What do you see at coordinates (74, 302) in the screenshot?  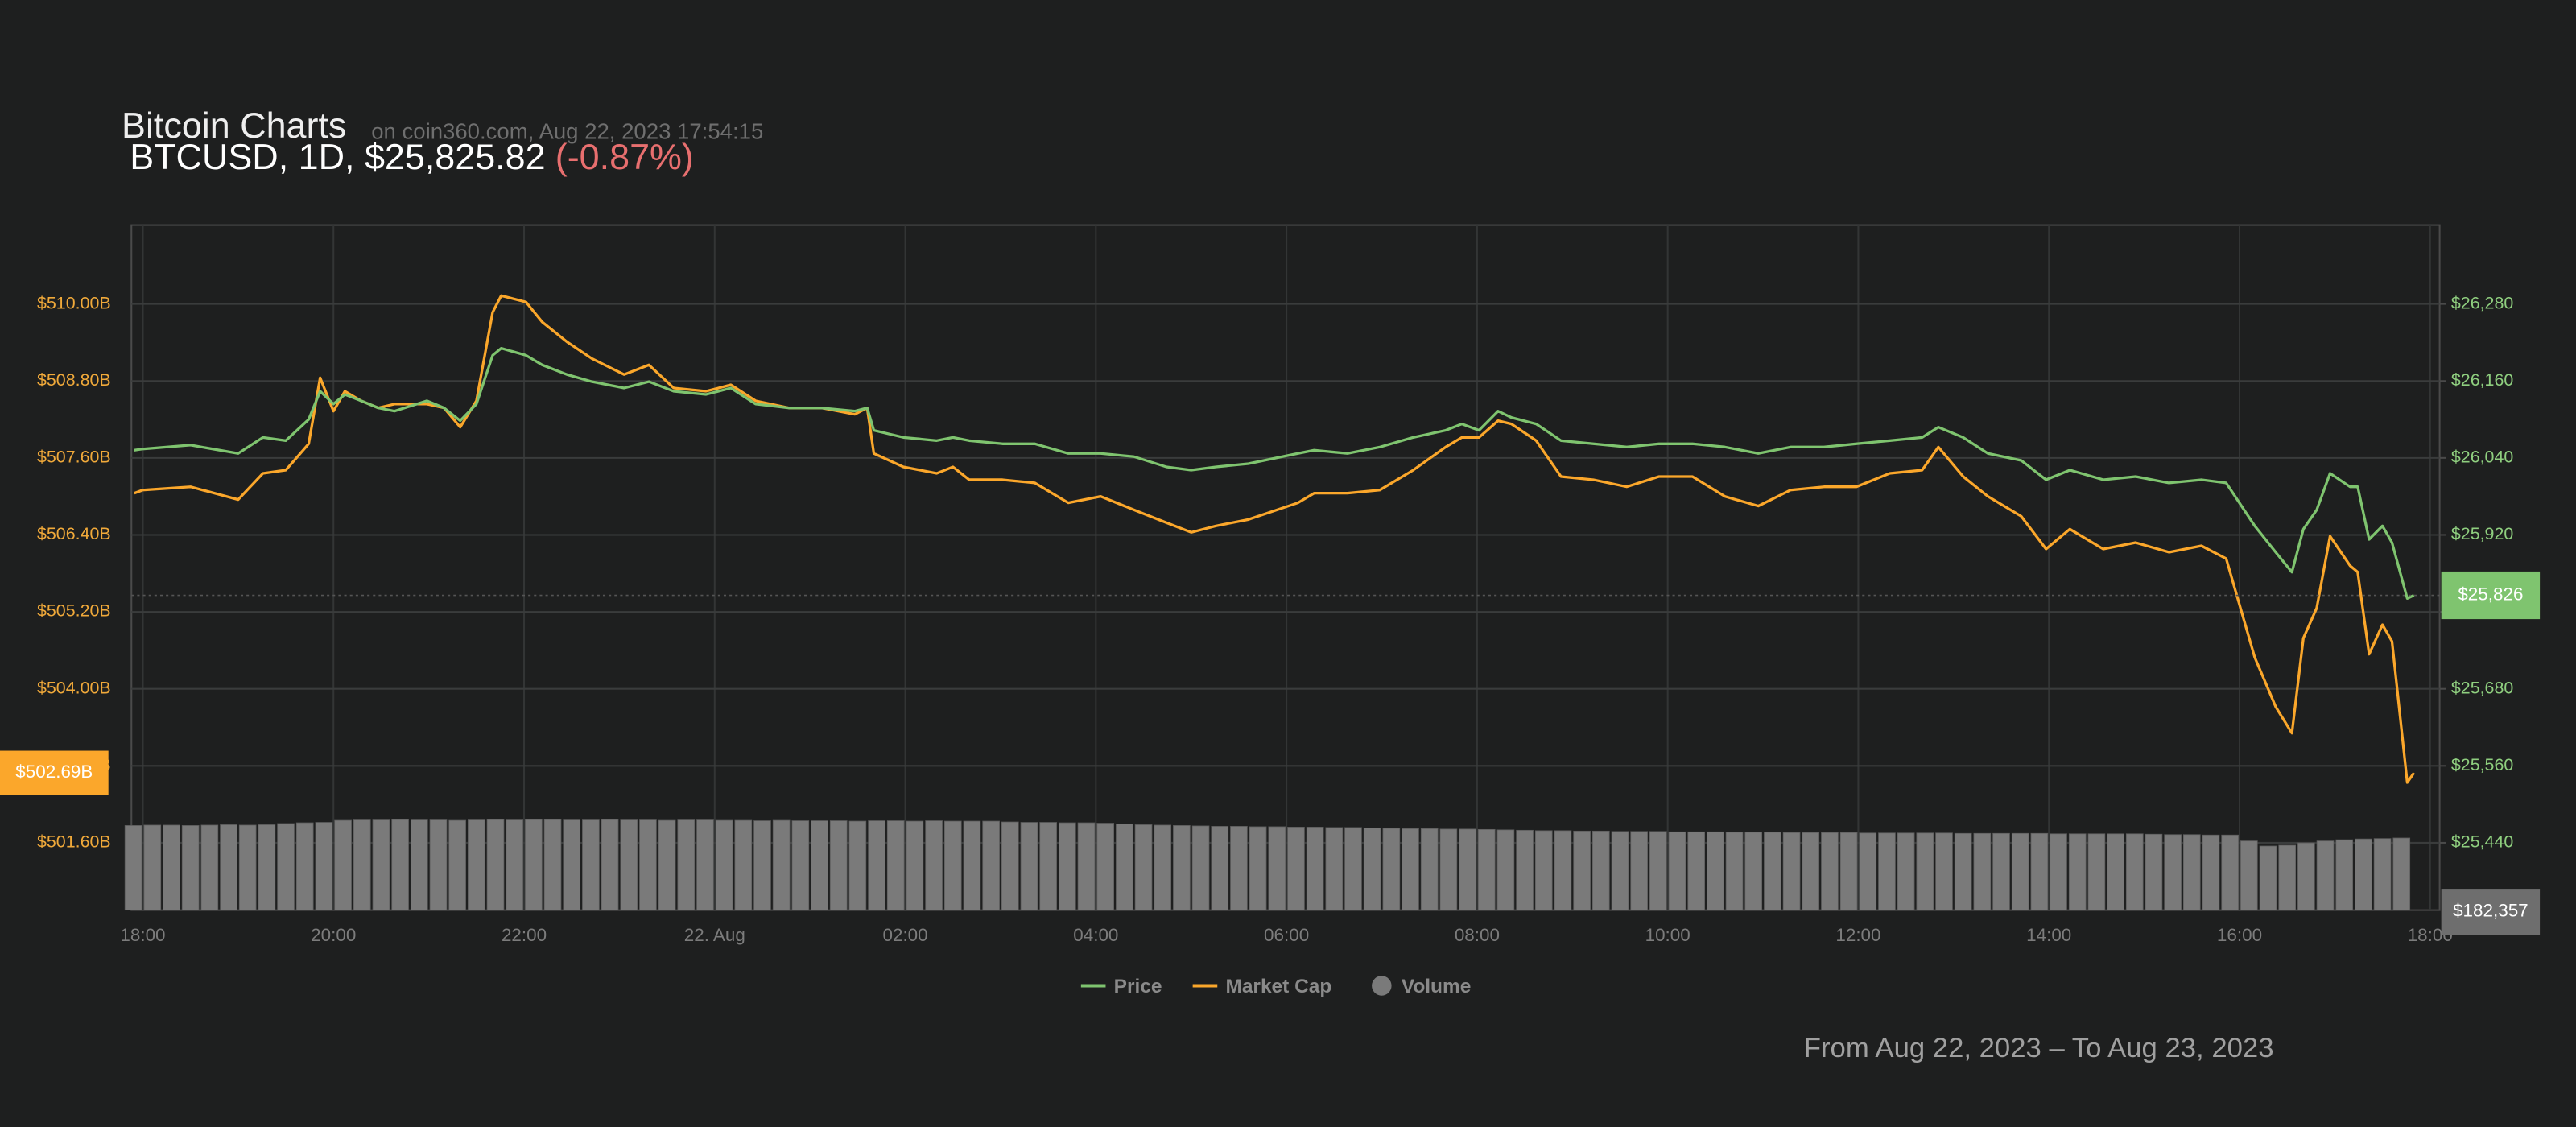 I see `y-tick-label: $510.00B` at bounding box center [74, 302].